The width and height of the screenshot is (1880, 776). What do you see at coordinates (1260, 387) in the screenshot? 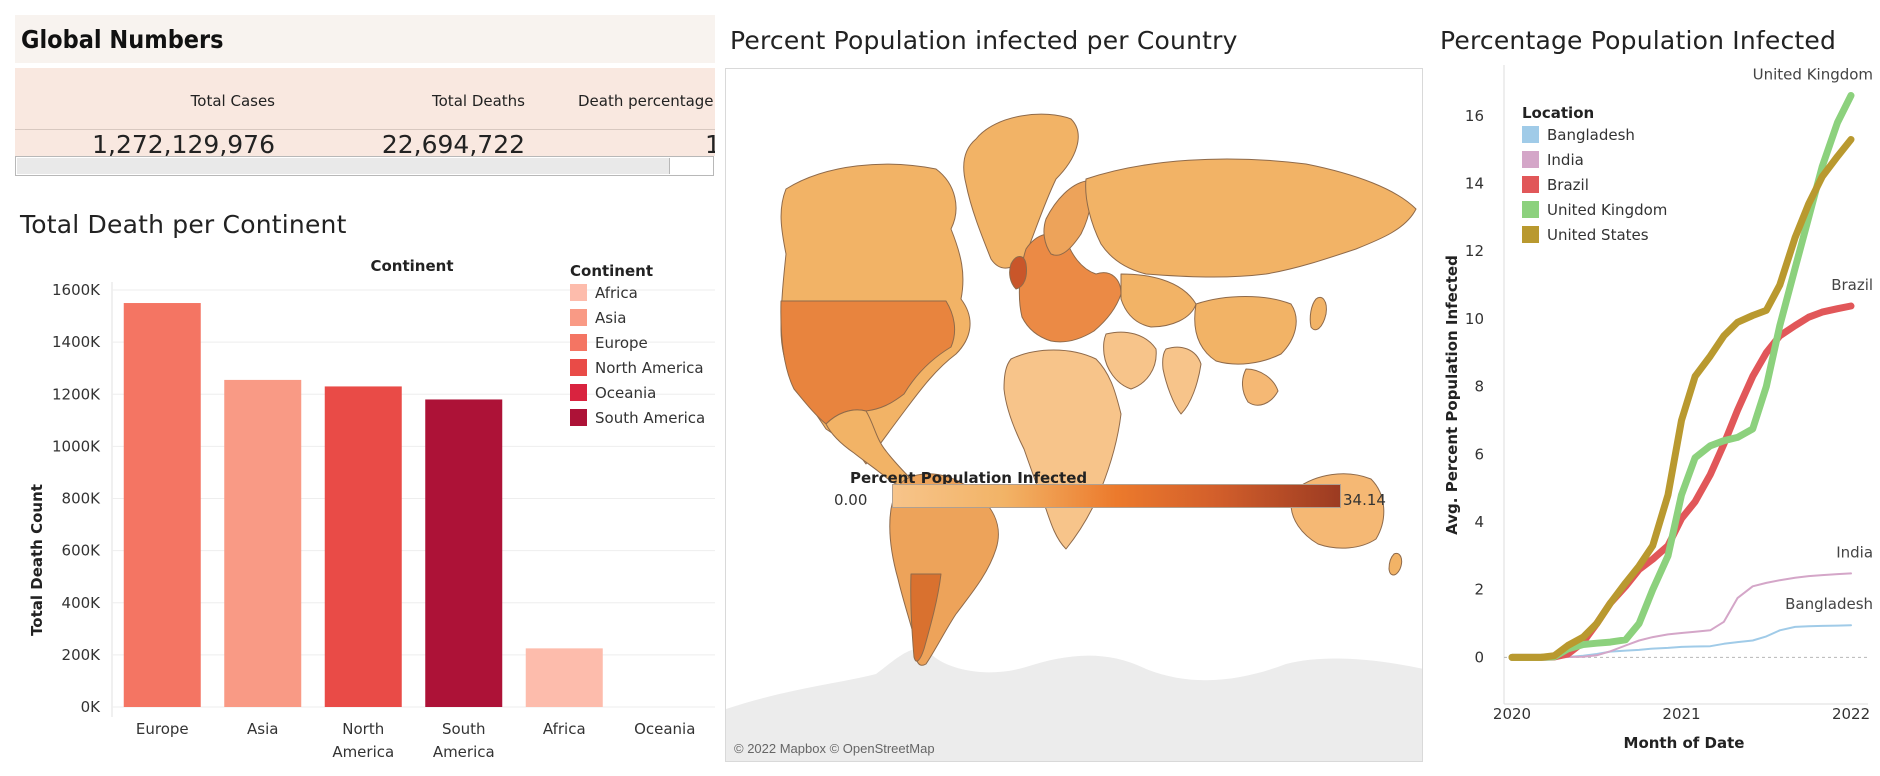
I see `southeast-asia-shape` at bounding box center [1260, 387].